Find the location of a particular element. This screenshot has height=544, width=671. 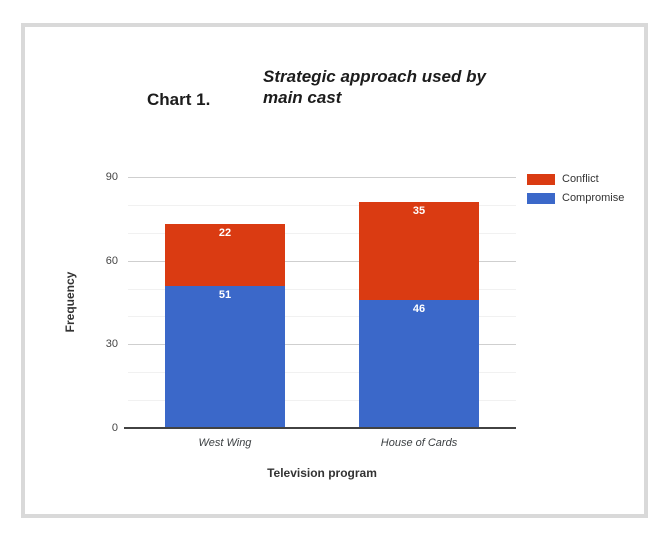

legend-label-conflict: Conflict is located at coordinates (580, 179).